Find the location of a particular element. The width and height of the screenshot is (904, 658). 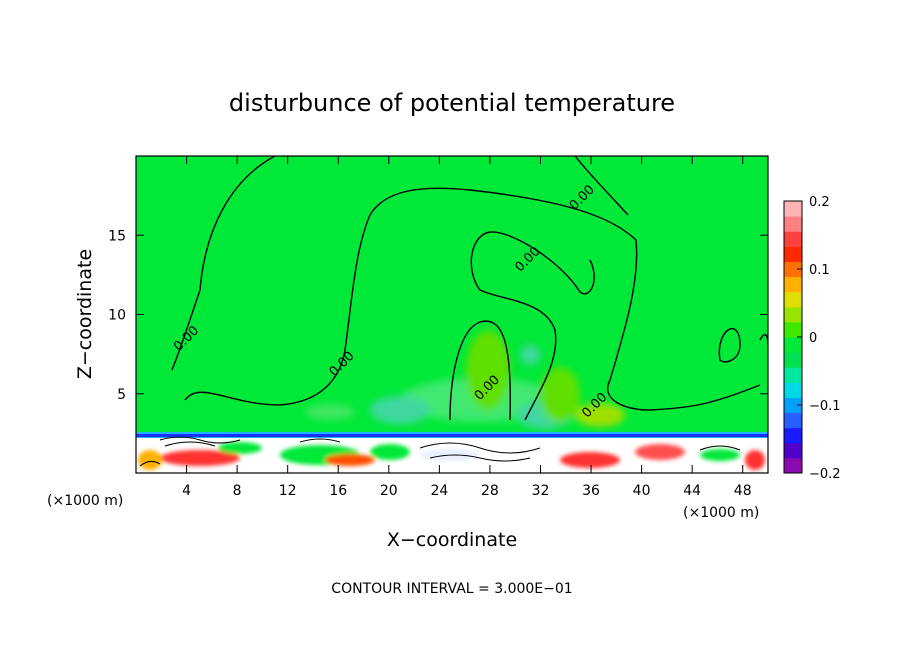

surface-contours is located at coordinates (440, 451).